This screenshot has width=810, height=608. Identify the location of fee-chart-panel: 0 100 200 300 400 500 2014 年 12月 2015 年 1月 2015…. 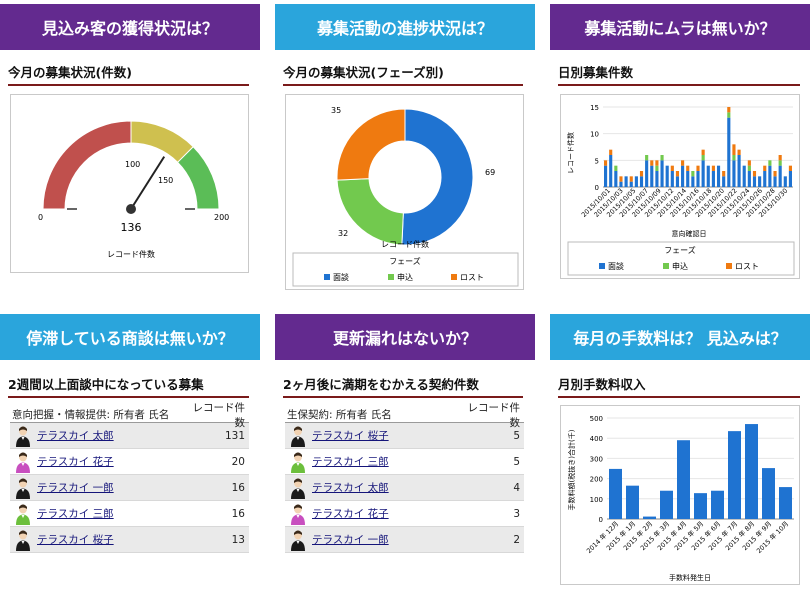
(680, 495).